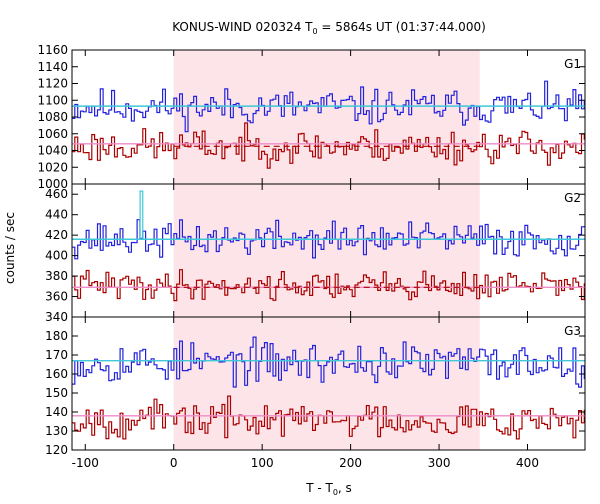  Describe the element at coordinates (56, 317) in the screenshot. I see `y-tick-label: 340` at that location.